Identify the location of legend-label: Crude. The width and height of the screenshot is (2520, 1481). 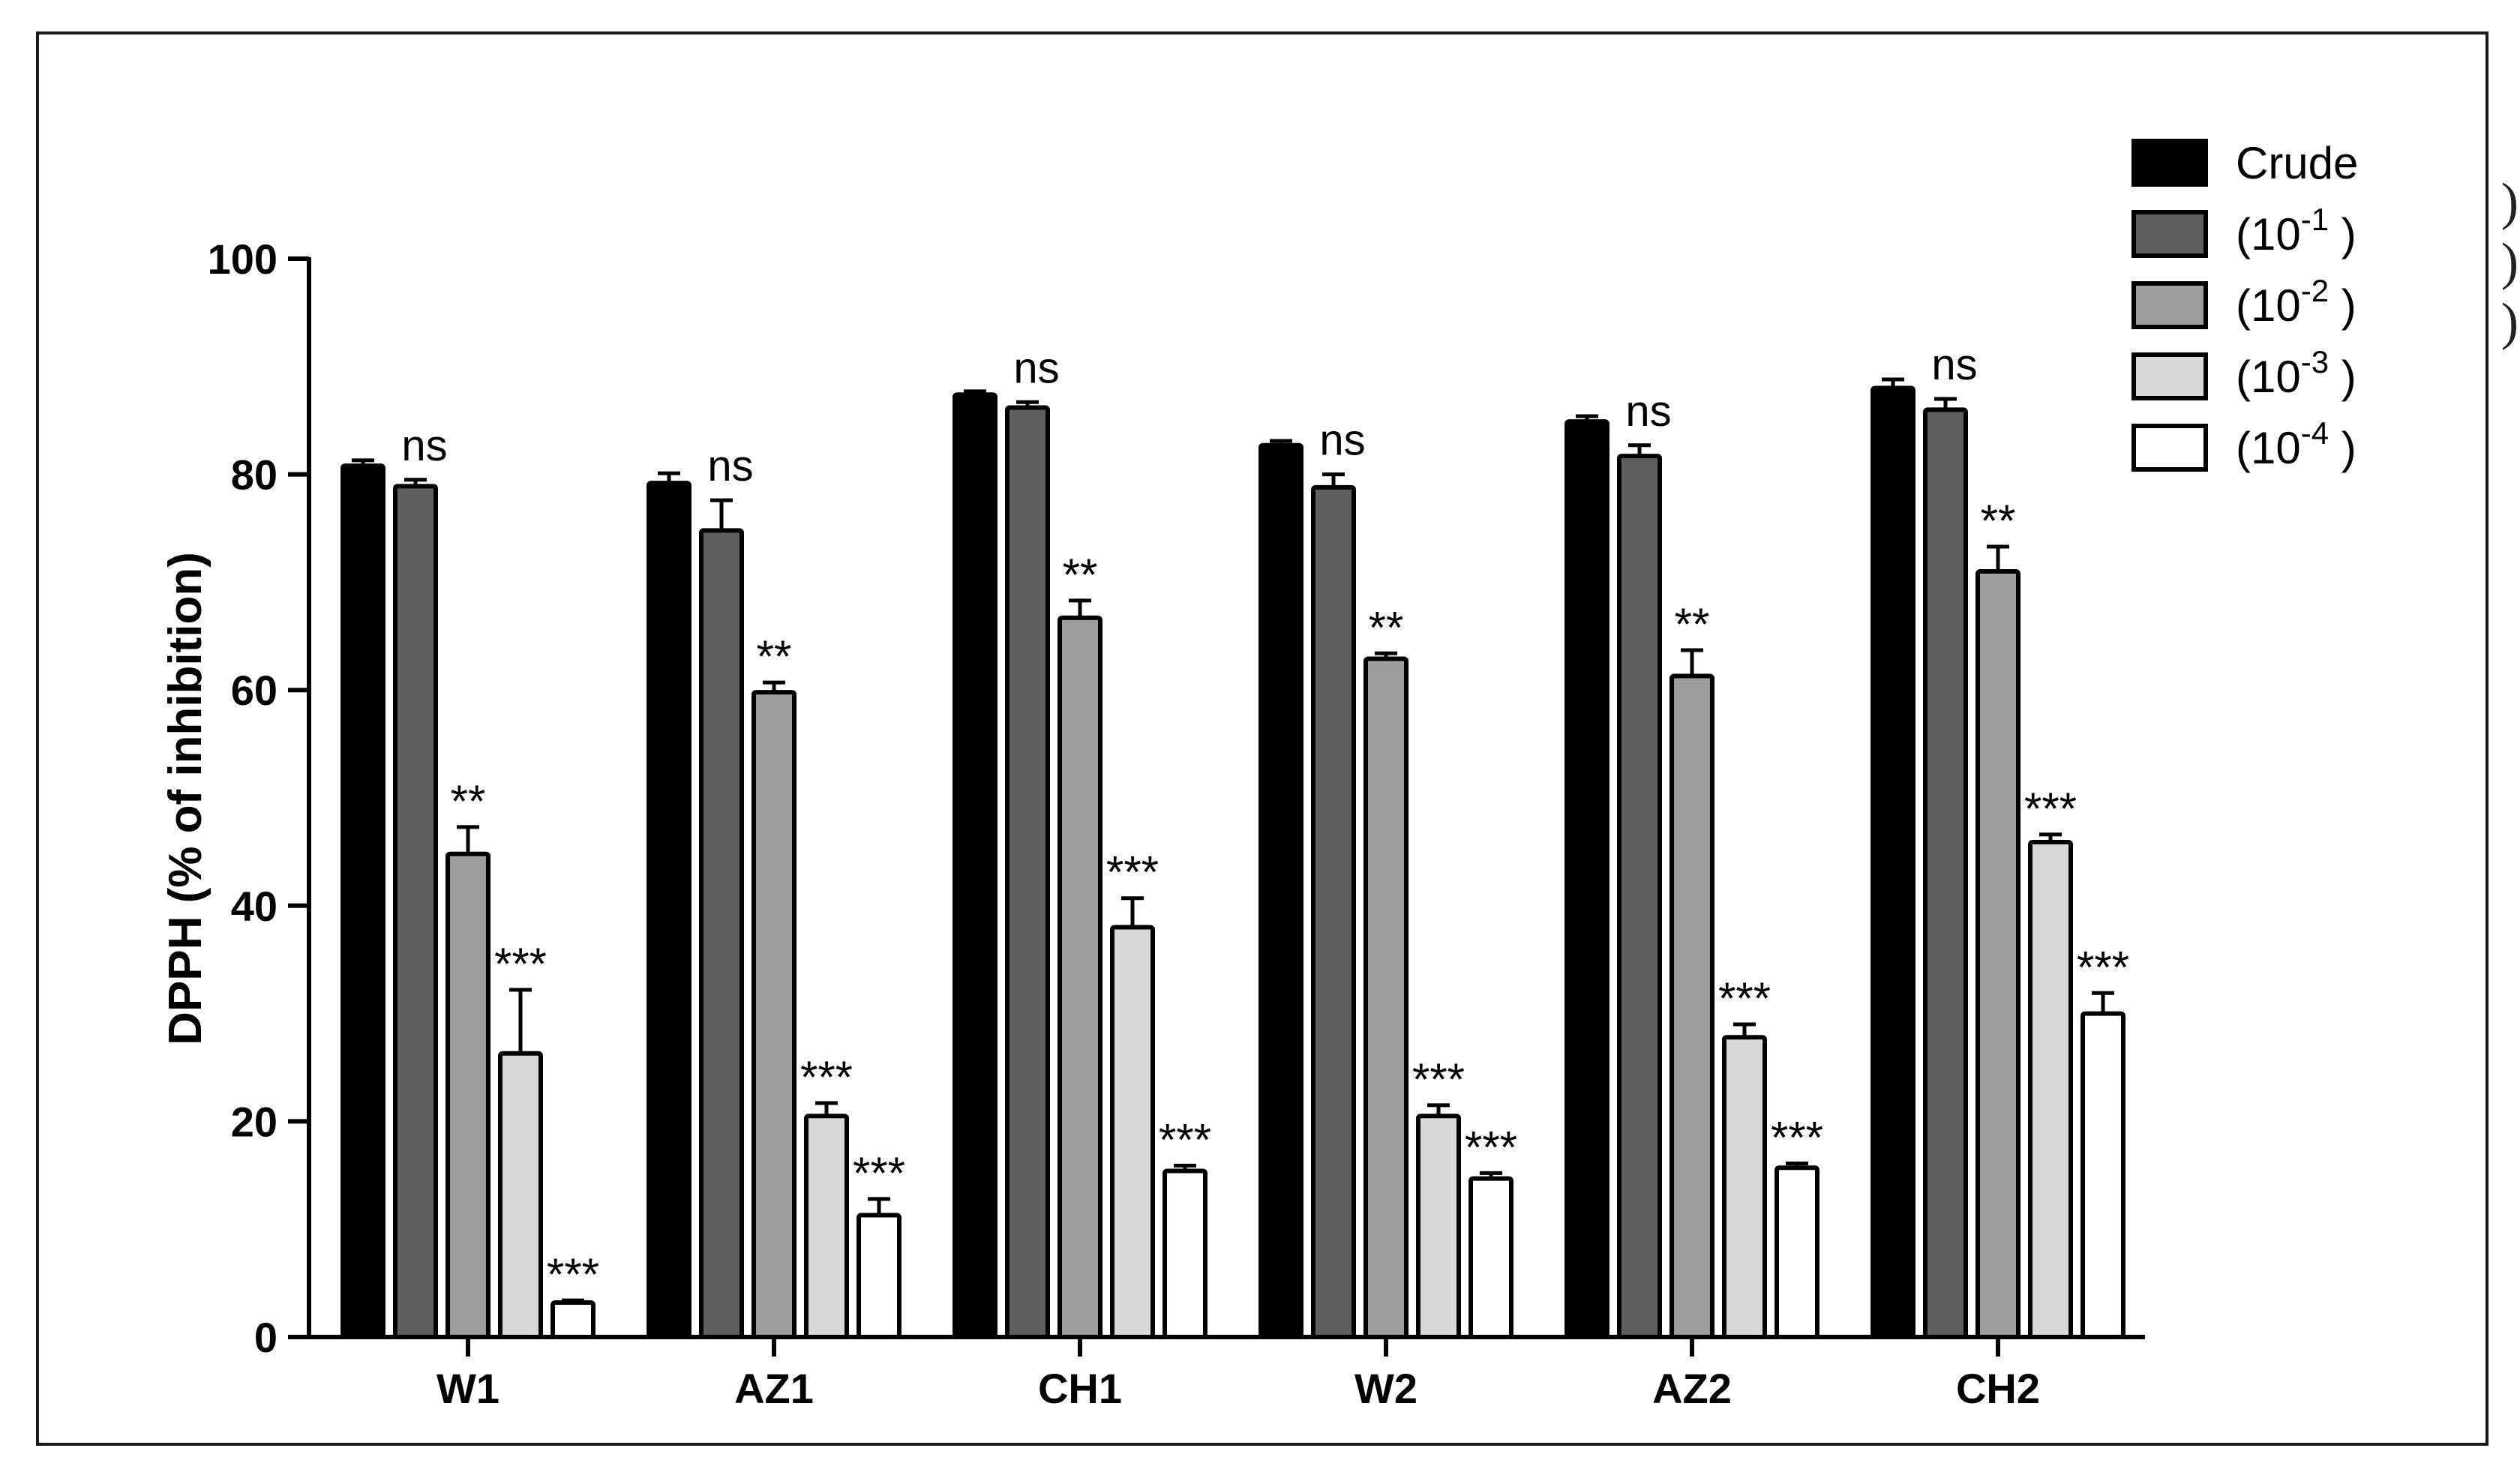
(2297, 163).